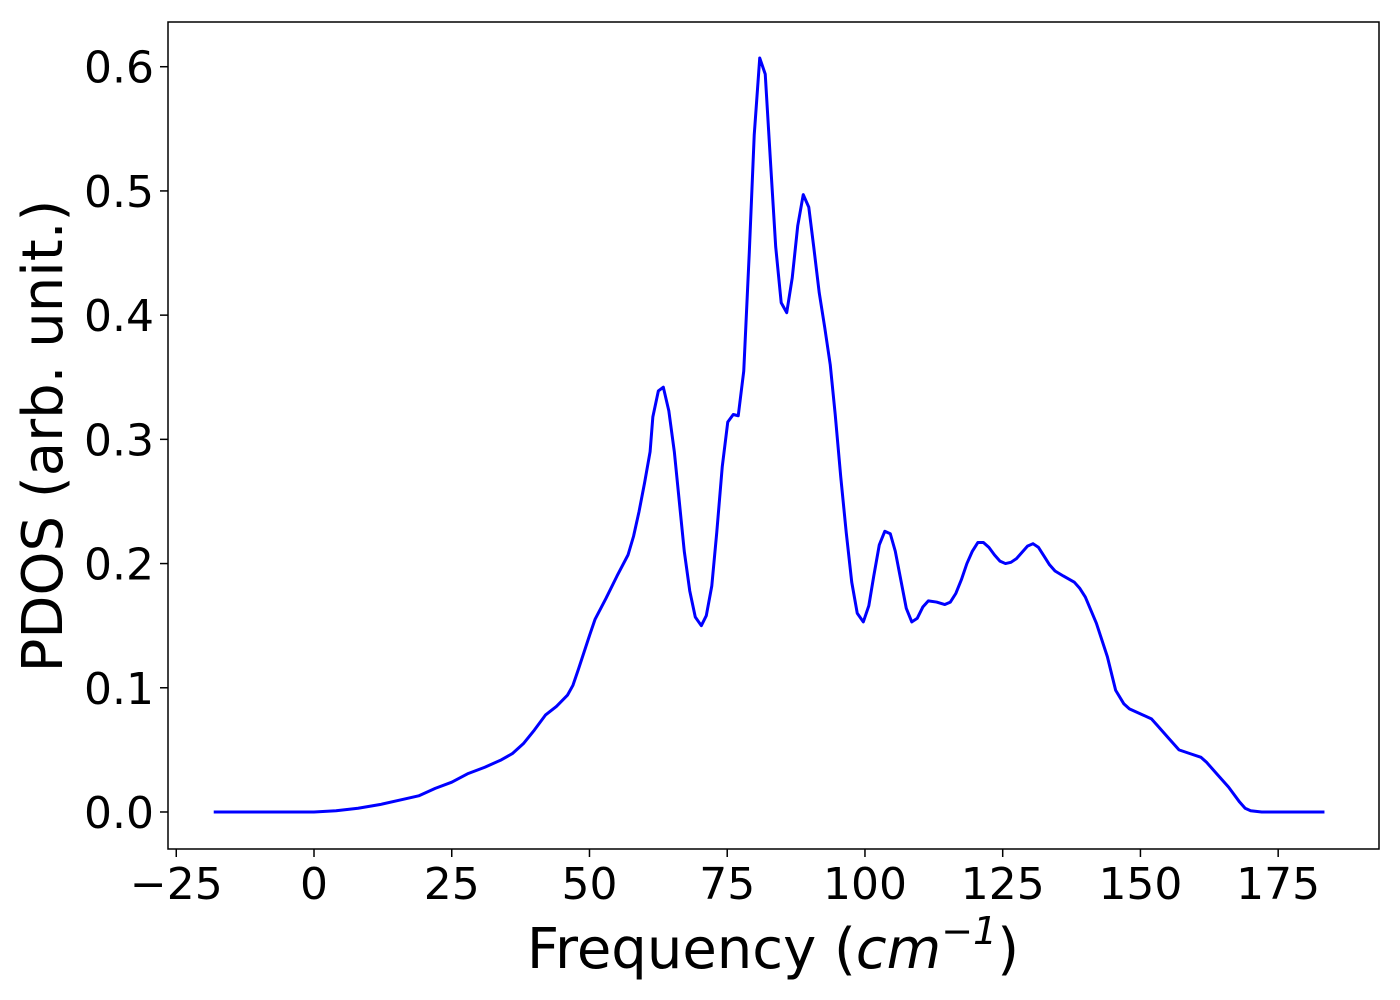  Describe the element at coordinates (898, 949) in the screenshot. I see `x-label-math: cm` at that location.